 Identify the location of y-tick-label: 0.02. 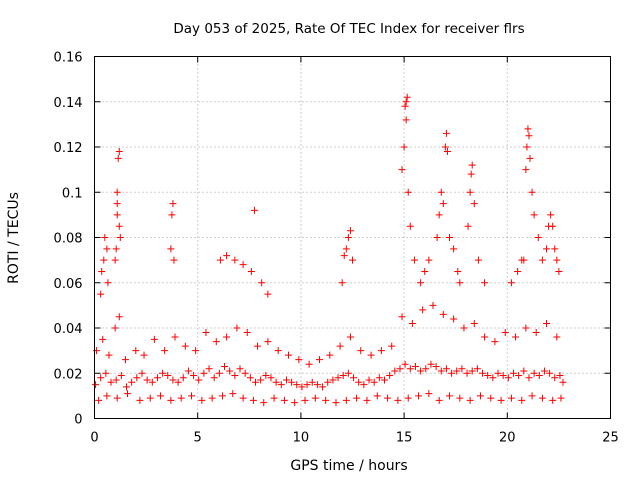
(68, 374).